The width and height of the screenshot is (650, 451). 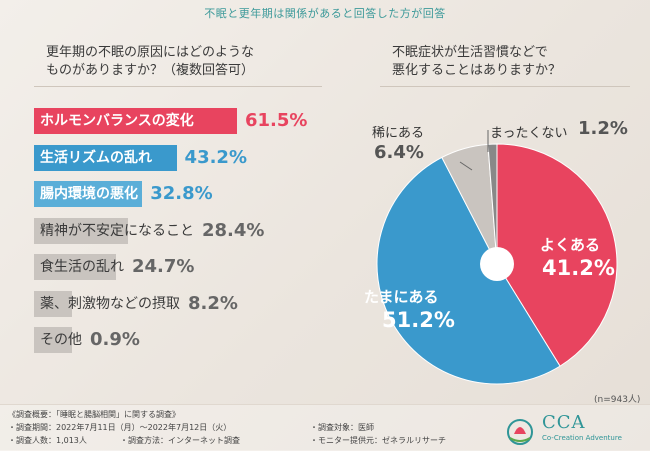 What do you see at coordinates (398, 133) in the screenshot?
I see `pie-label-rarely: 稀にある` at bounding box center [398, 133].